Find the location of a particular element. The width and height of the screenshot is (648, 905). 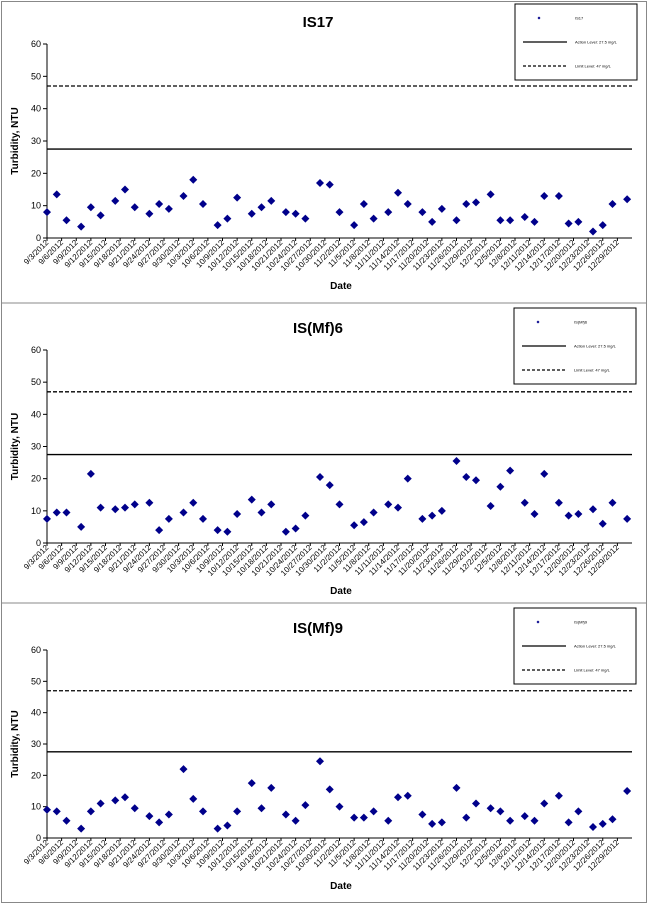

legend-box is located at coordinates (575, 346).